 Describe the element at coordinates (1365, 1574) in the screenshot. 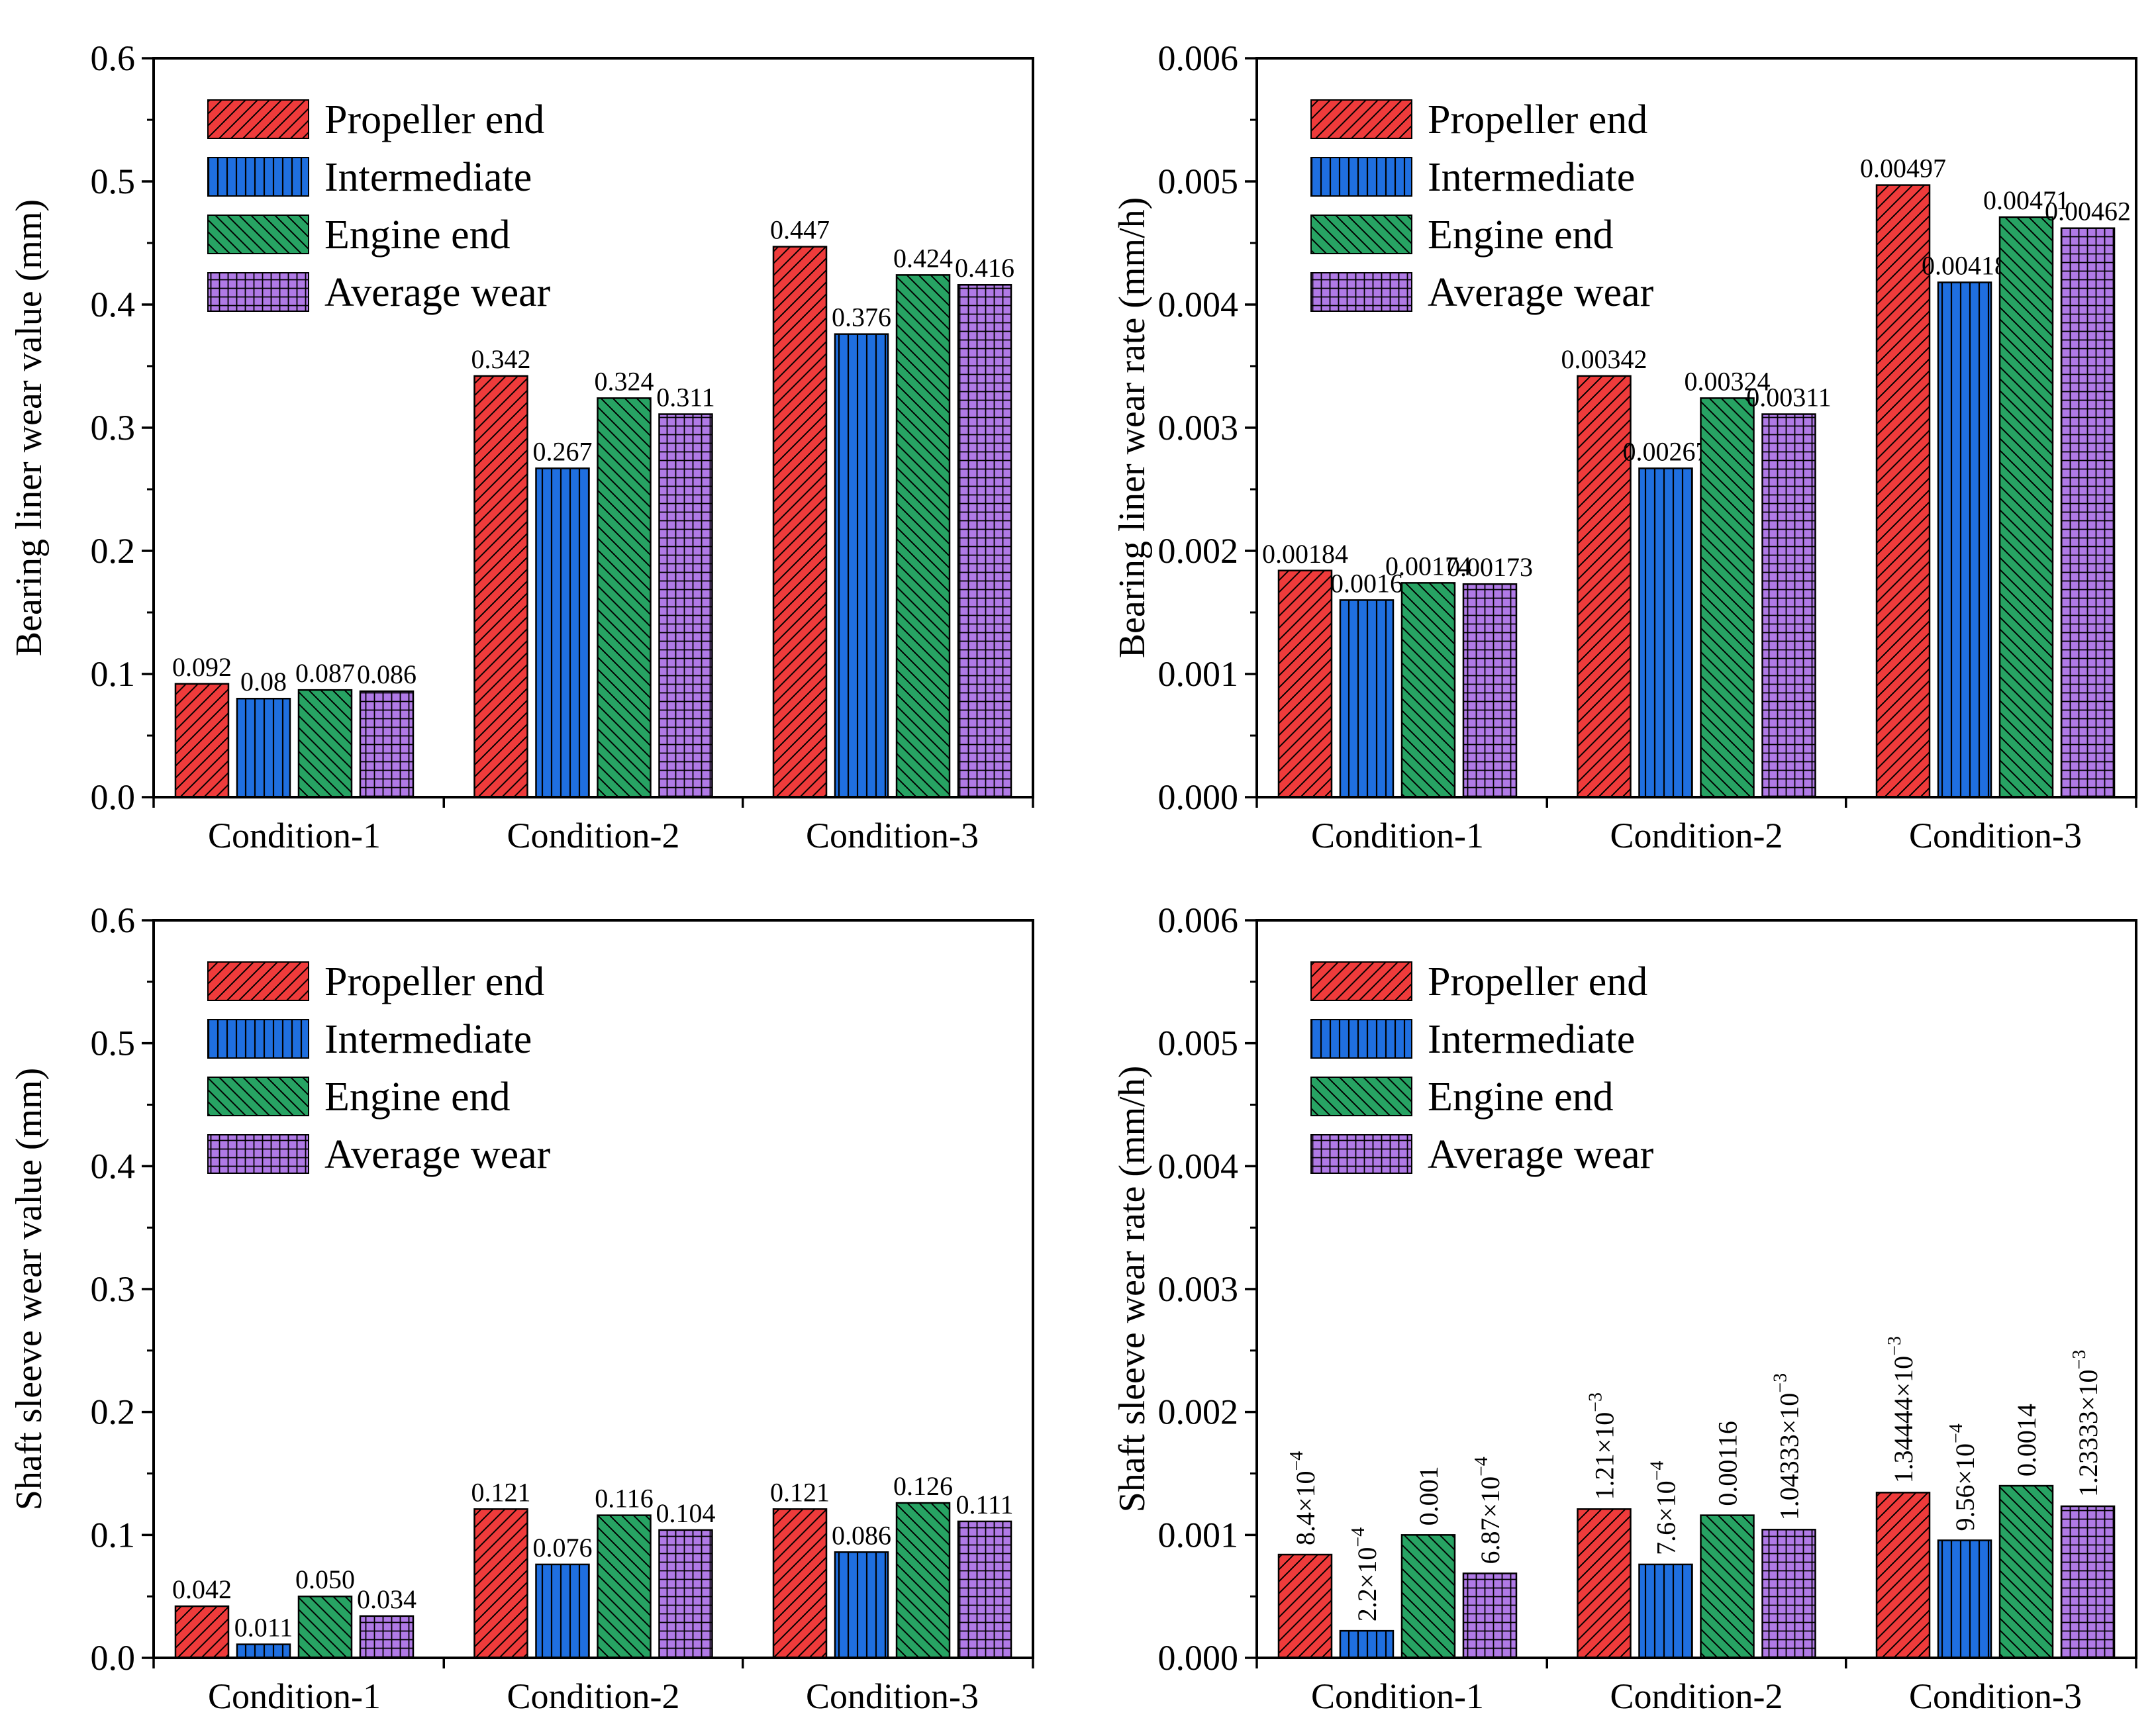

I see `data-label: 2.2×10−4` at that location.